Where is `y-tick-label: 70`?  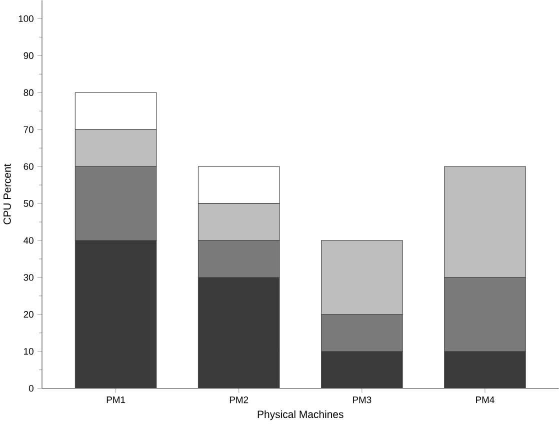 y-tick-label: 70 is located at coordinates (29, 130).